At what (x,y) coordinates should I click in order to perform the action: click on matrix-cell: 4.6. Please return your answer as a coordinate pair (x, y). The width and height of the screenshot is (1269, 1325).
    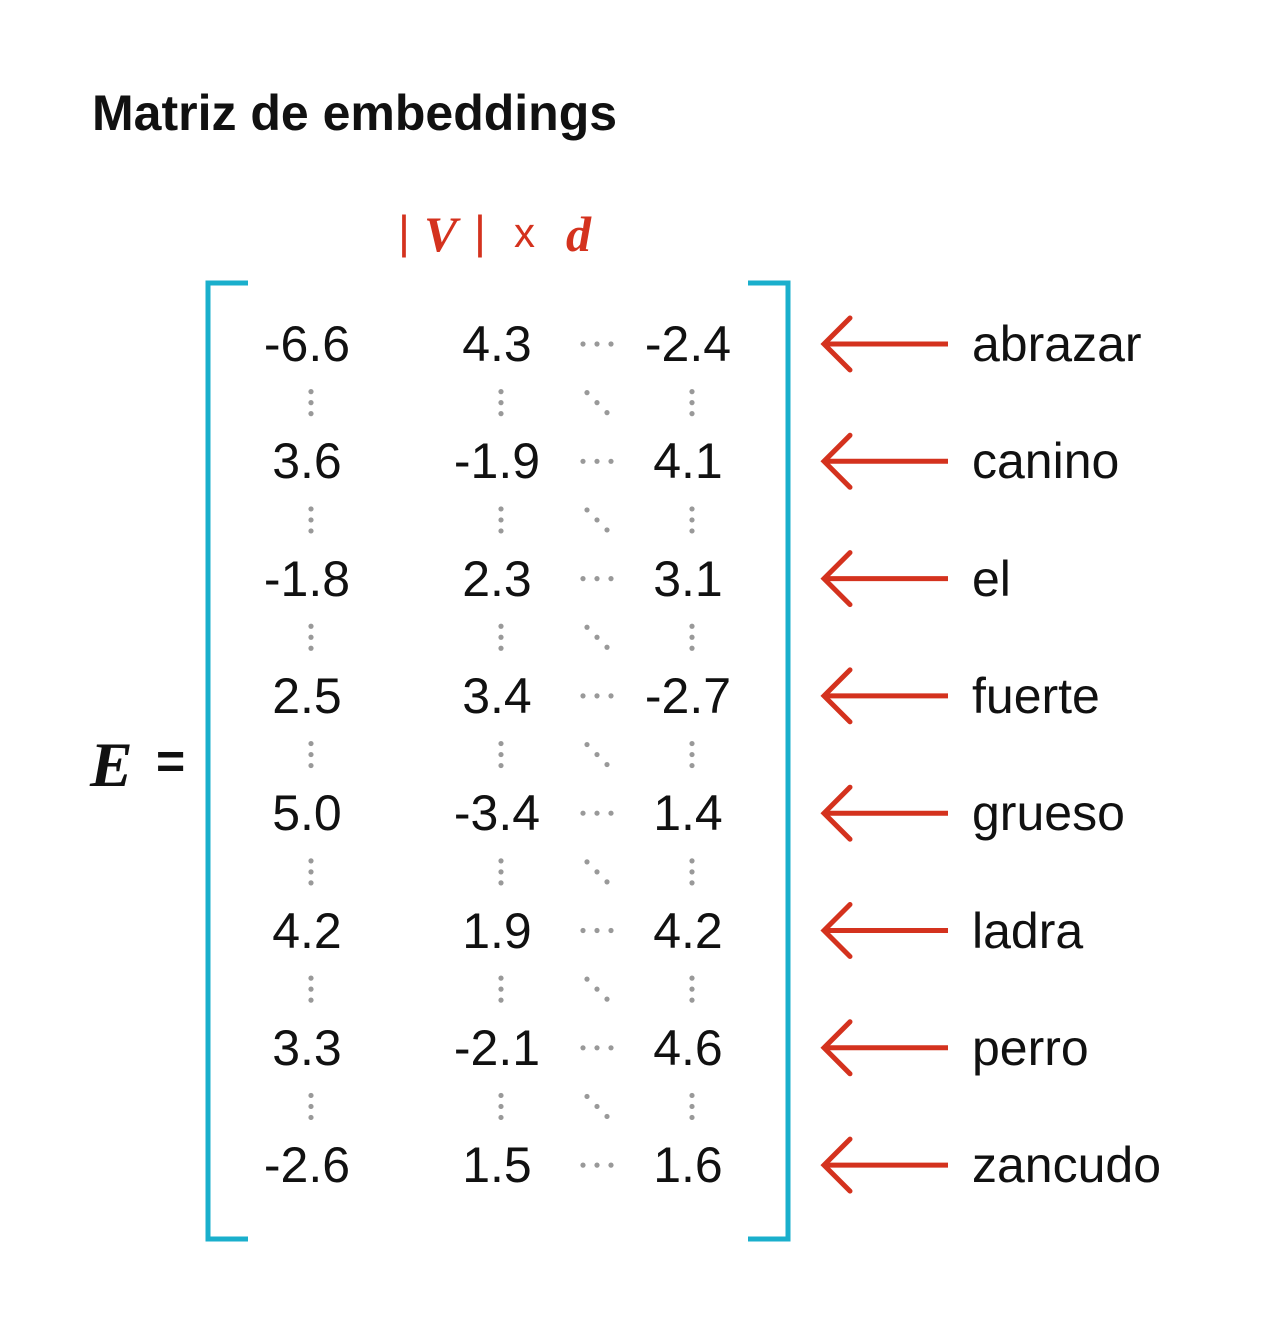
    Looking at the image, I should click on (688, 1047).